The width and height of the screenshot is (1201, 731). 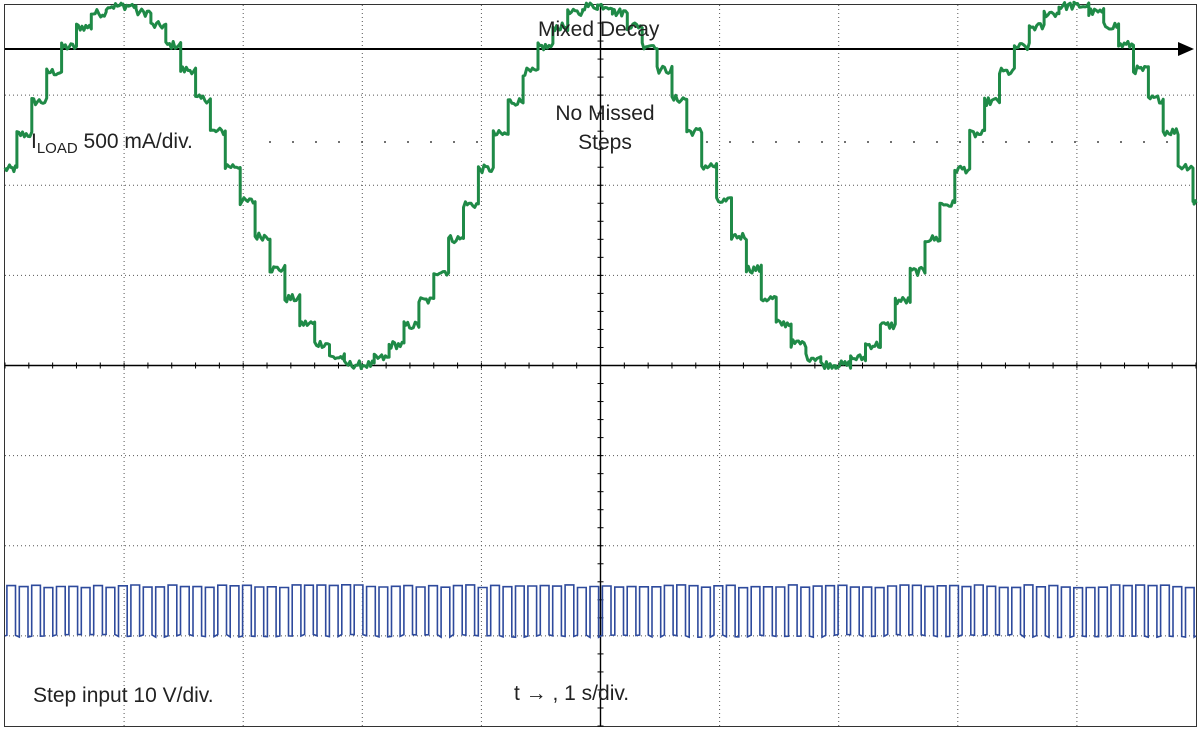 I want to click on series-label-current: ILOAD 500 mA/div., so click(x=112, y=143).